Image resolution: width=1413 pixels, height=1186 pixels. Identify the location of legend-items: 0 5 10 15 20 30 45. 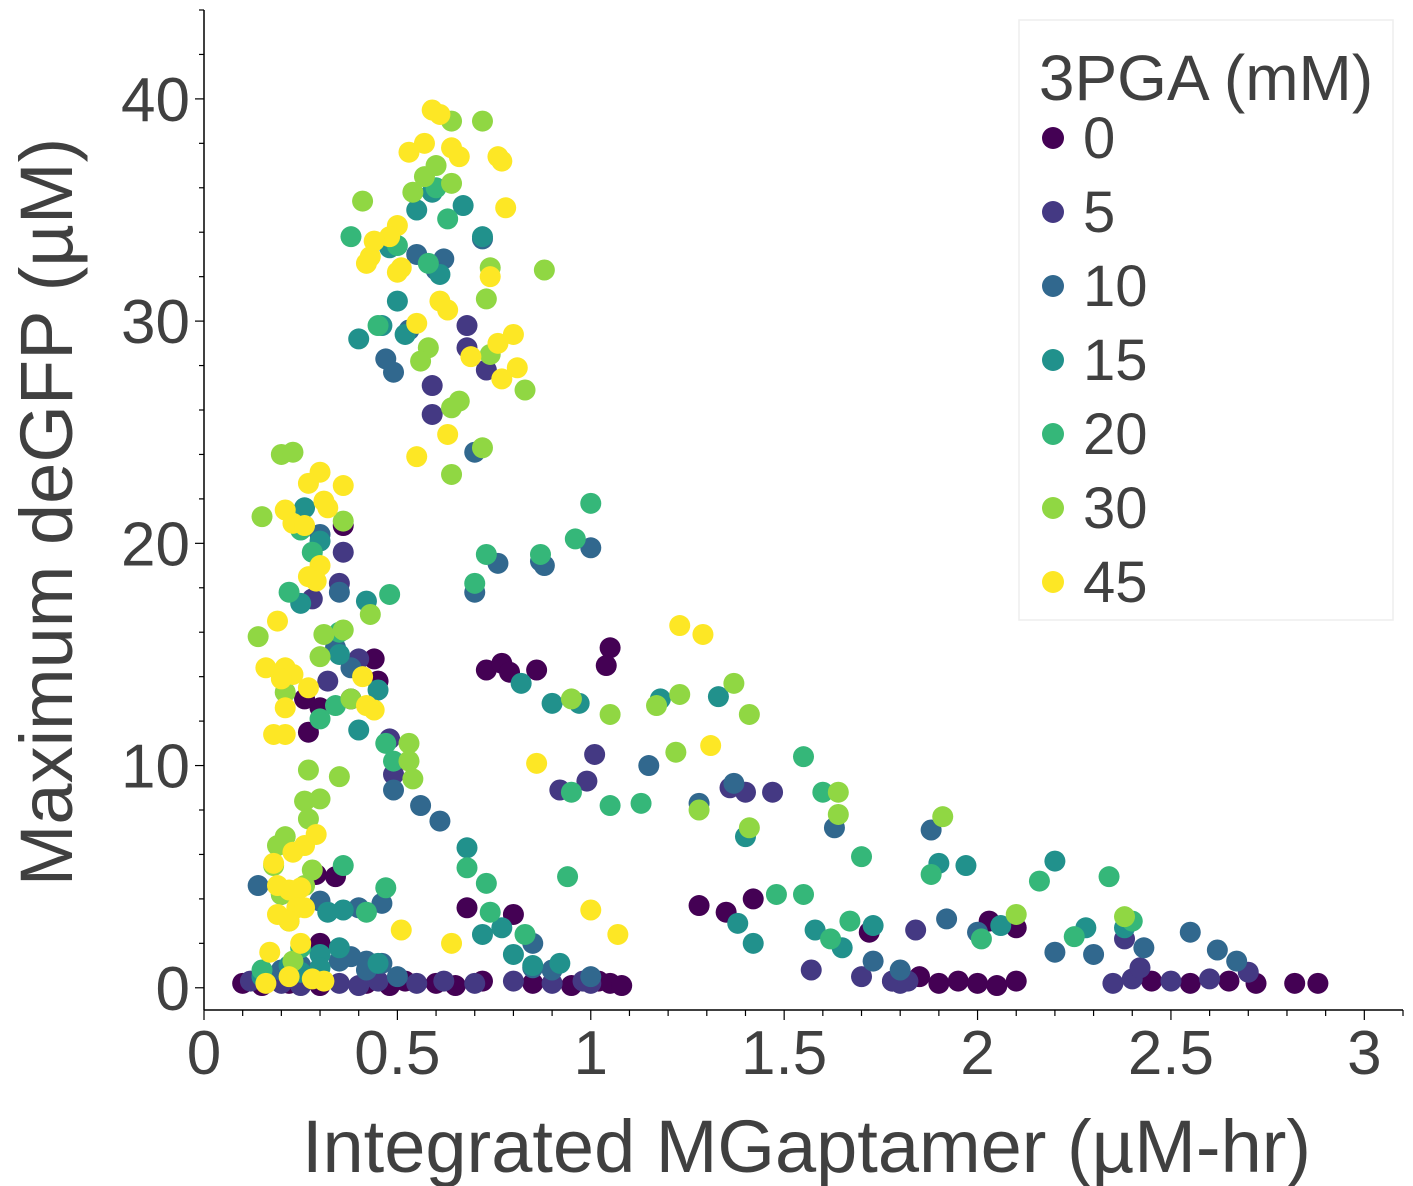
(1095, 360).